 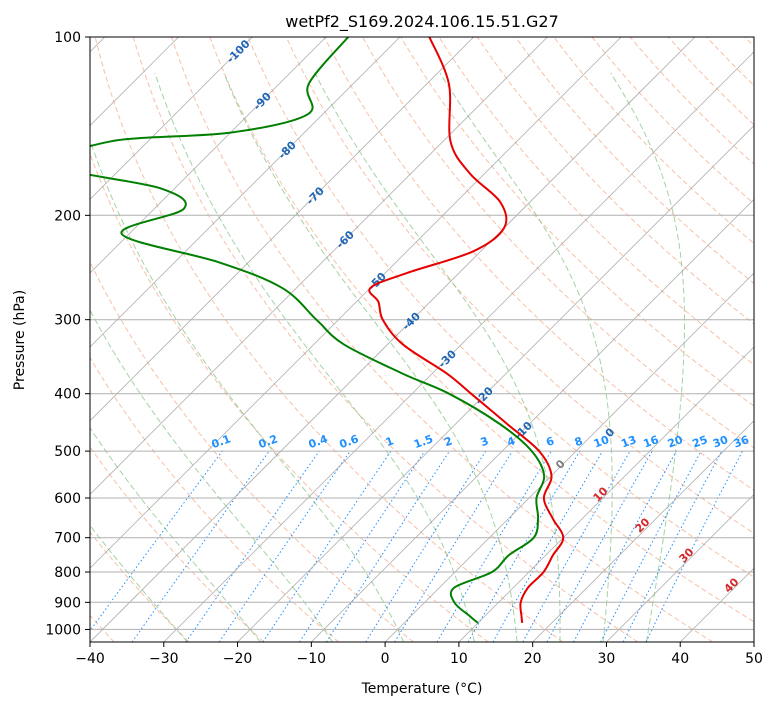 I want to click on x-tick-label: −20, so click(x=238, y=659).